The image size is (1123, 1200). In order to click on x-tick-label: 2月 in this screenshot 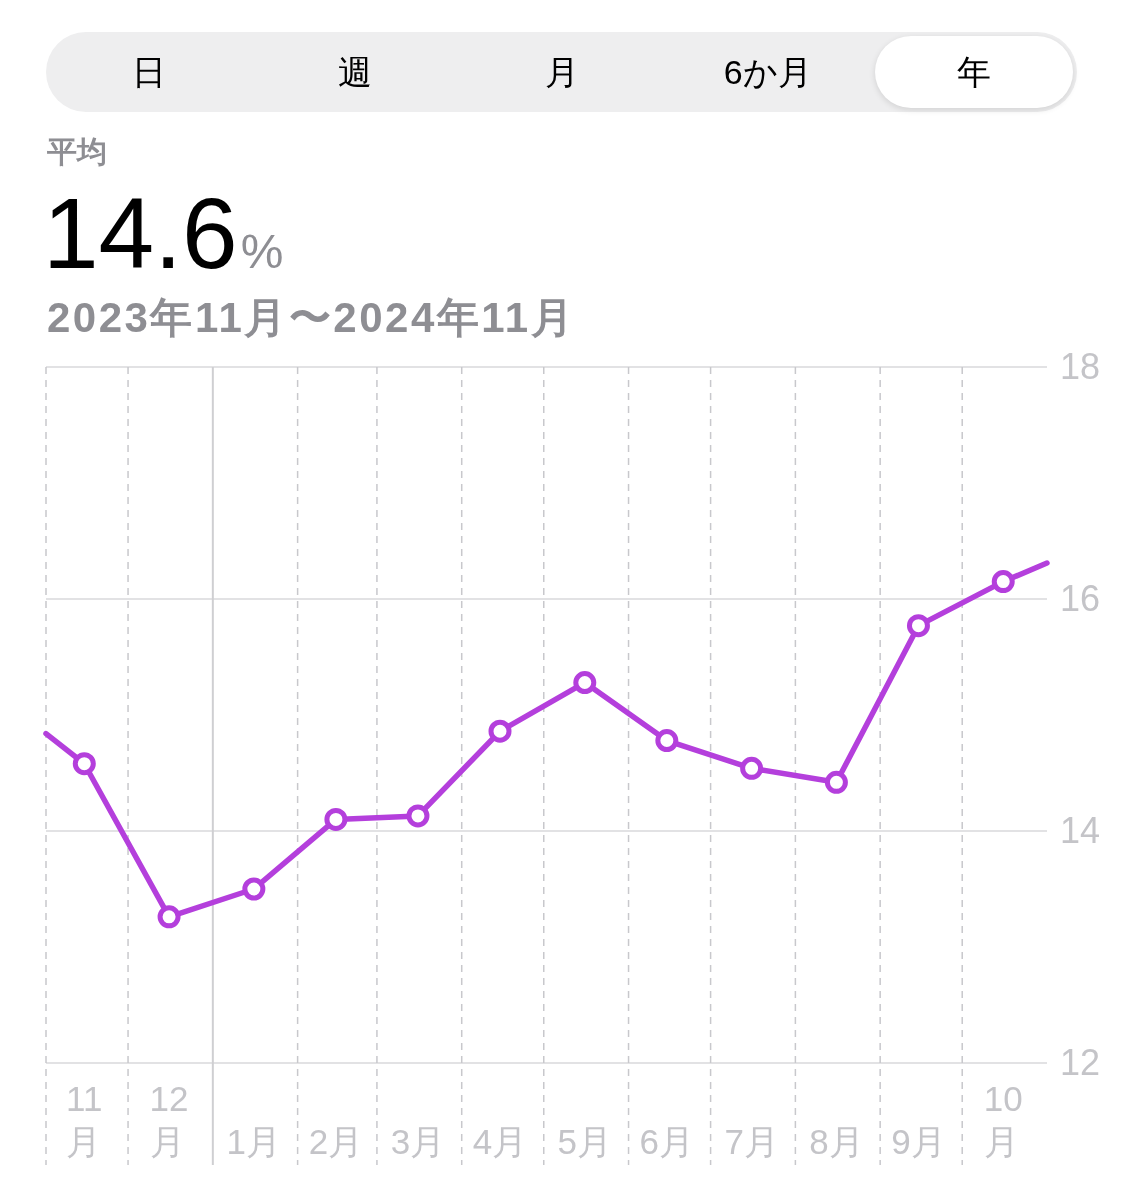, I will do `click(336, 1142)`.